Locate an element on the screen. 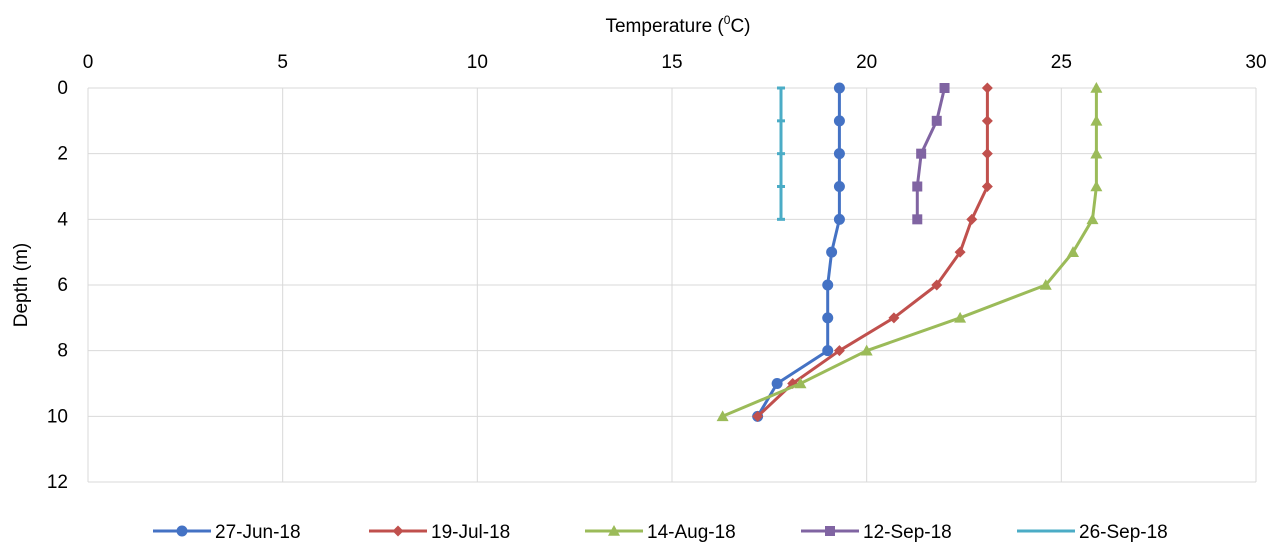  x-tick-label-0: 0 is located at coordinates (88, 62).